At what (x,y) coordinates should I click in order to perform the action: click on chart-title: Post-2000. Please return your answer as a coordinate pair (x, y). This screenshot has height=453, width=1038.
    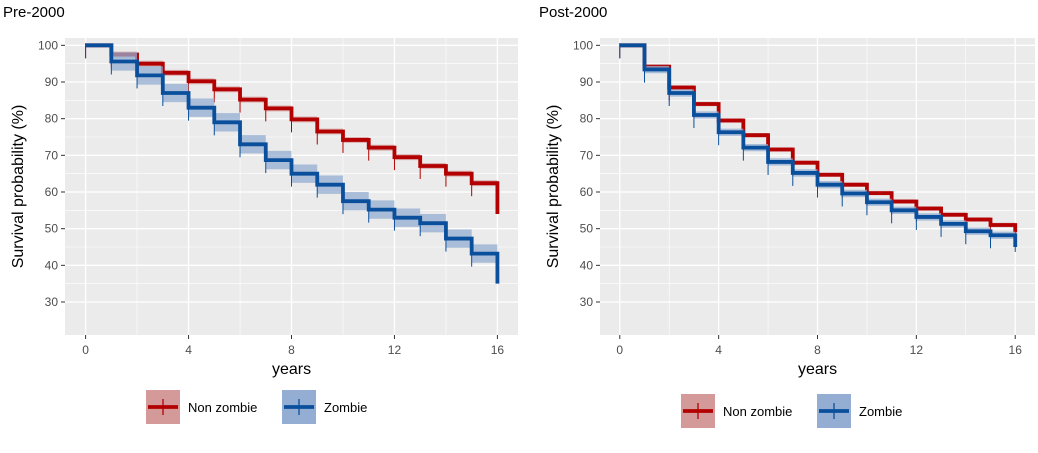
    Looking at the image, I should click on (573, 12).